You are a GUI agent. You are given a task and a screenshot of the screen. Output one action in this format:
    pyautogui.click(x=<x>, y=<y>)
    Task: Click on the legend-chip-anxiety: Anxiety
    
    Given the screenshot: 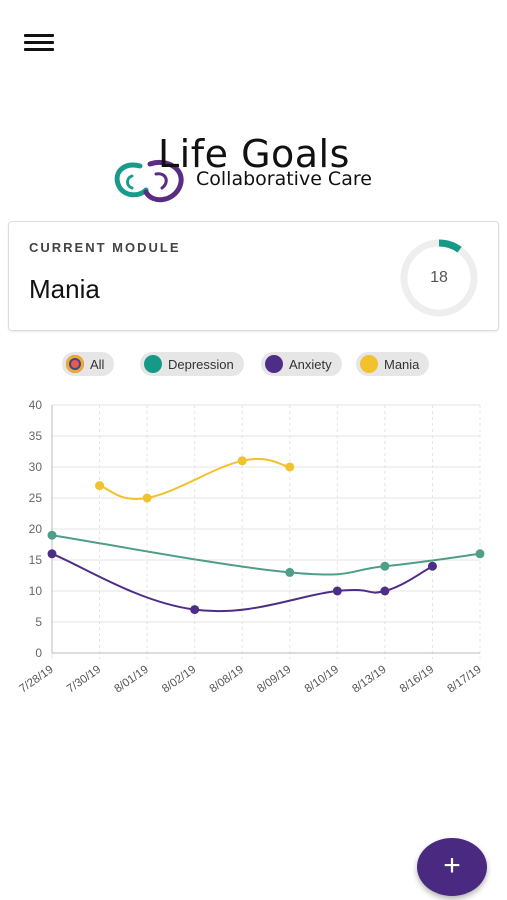 What is the action you would take?
    pyautogui.click(x=301, y=364)
    